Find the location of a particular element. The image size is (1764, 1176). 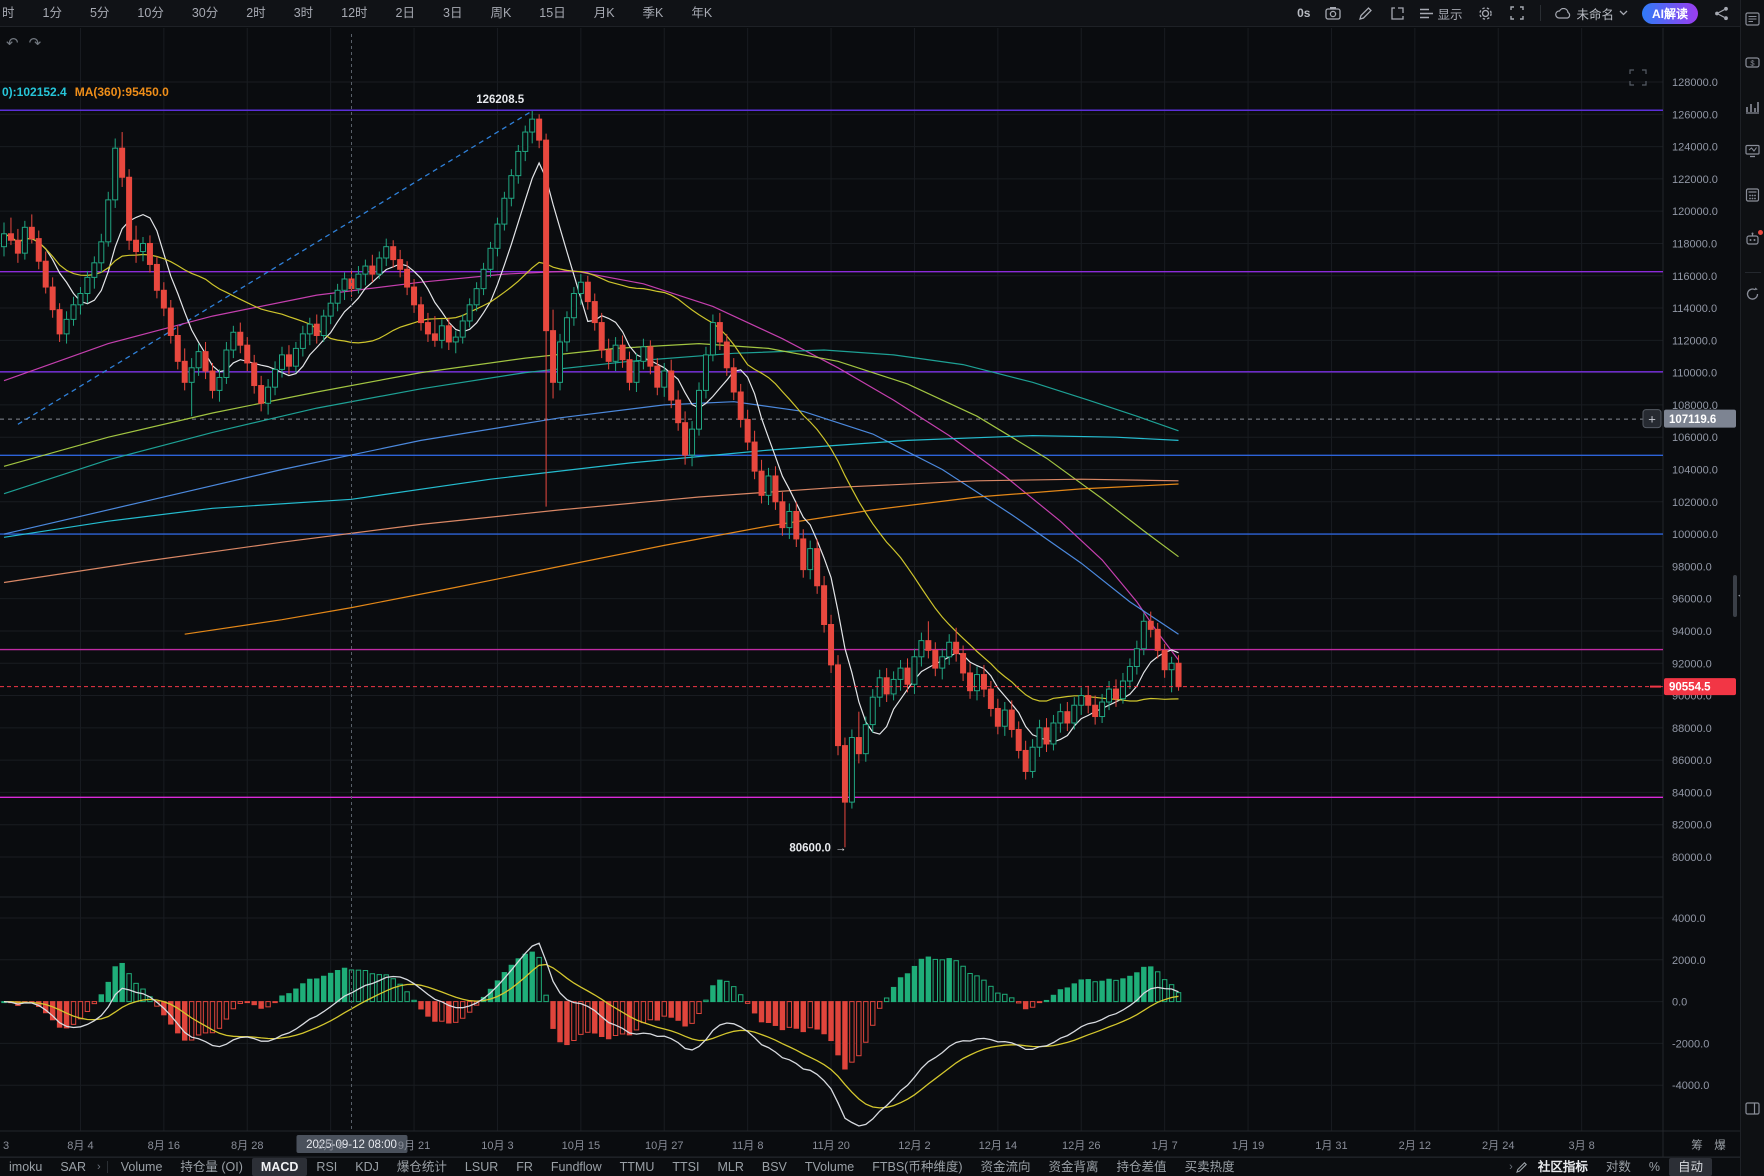

timeframe-15日: 15日 is located at coordinates (552, 13).